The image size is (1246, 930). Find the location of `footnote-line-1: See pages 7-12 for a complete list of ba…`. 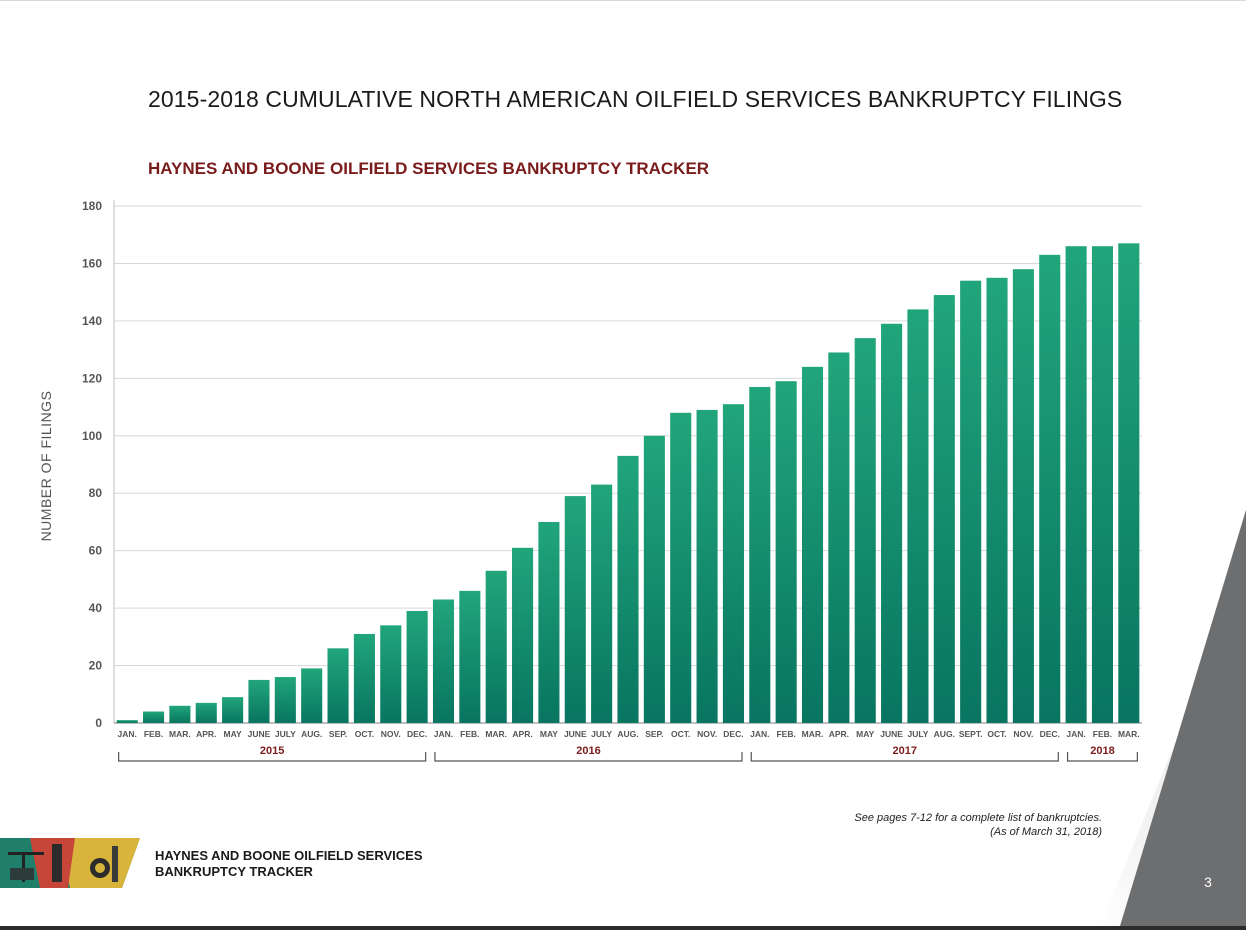

footnote-line-1: See pages 7-12 for a complete list of ba… is located at coordinates (978, 818).